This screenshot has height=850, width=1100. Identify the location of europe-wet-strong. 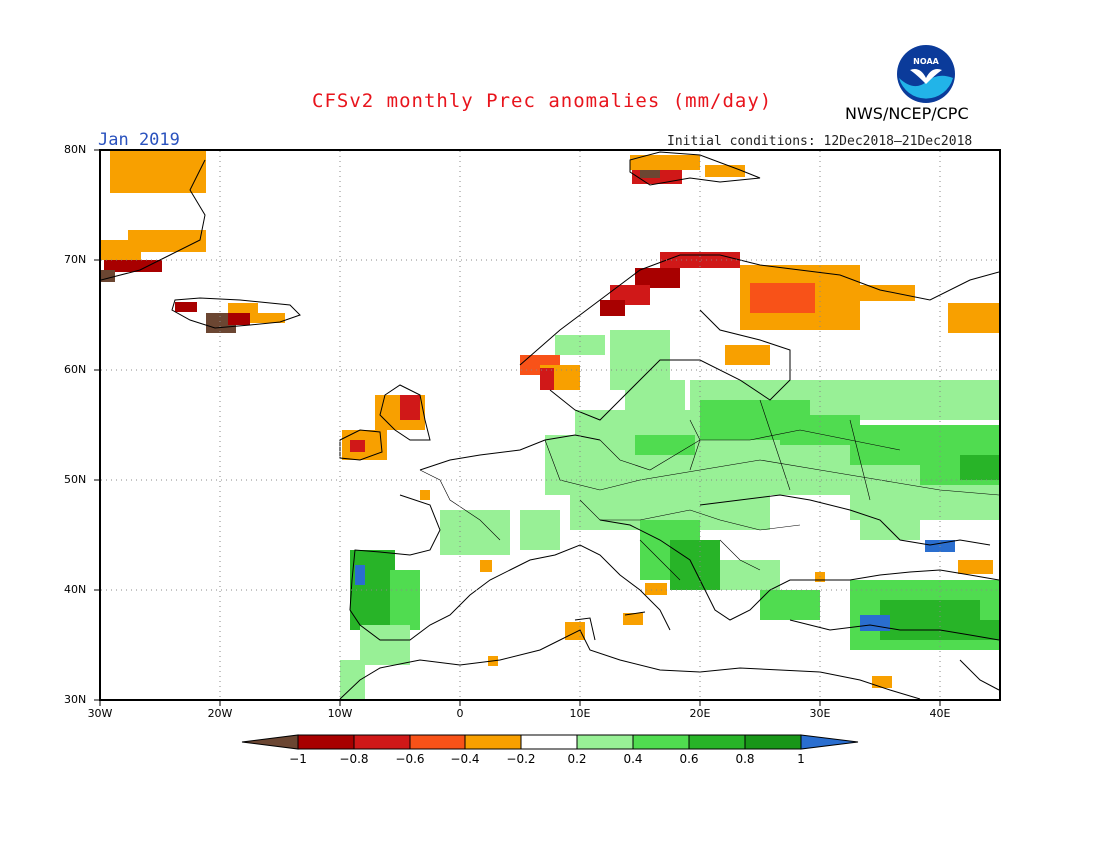
(834, 522).